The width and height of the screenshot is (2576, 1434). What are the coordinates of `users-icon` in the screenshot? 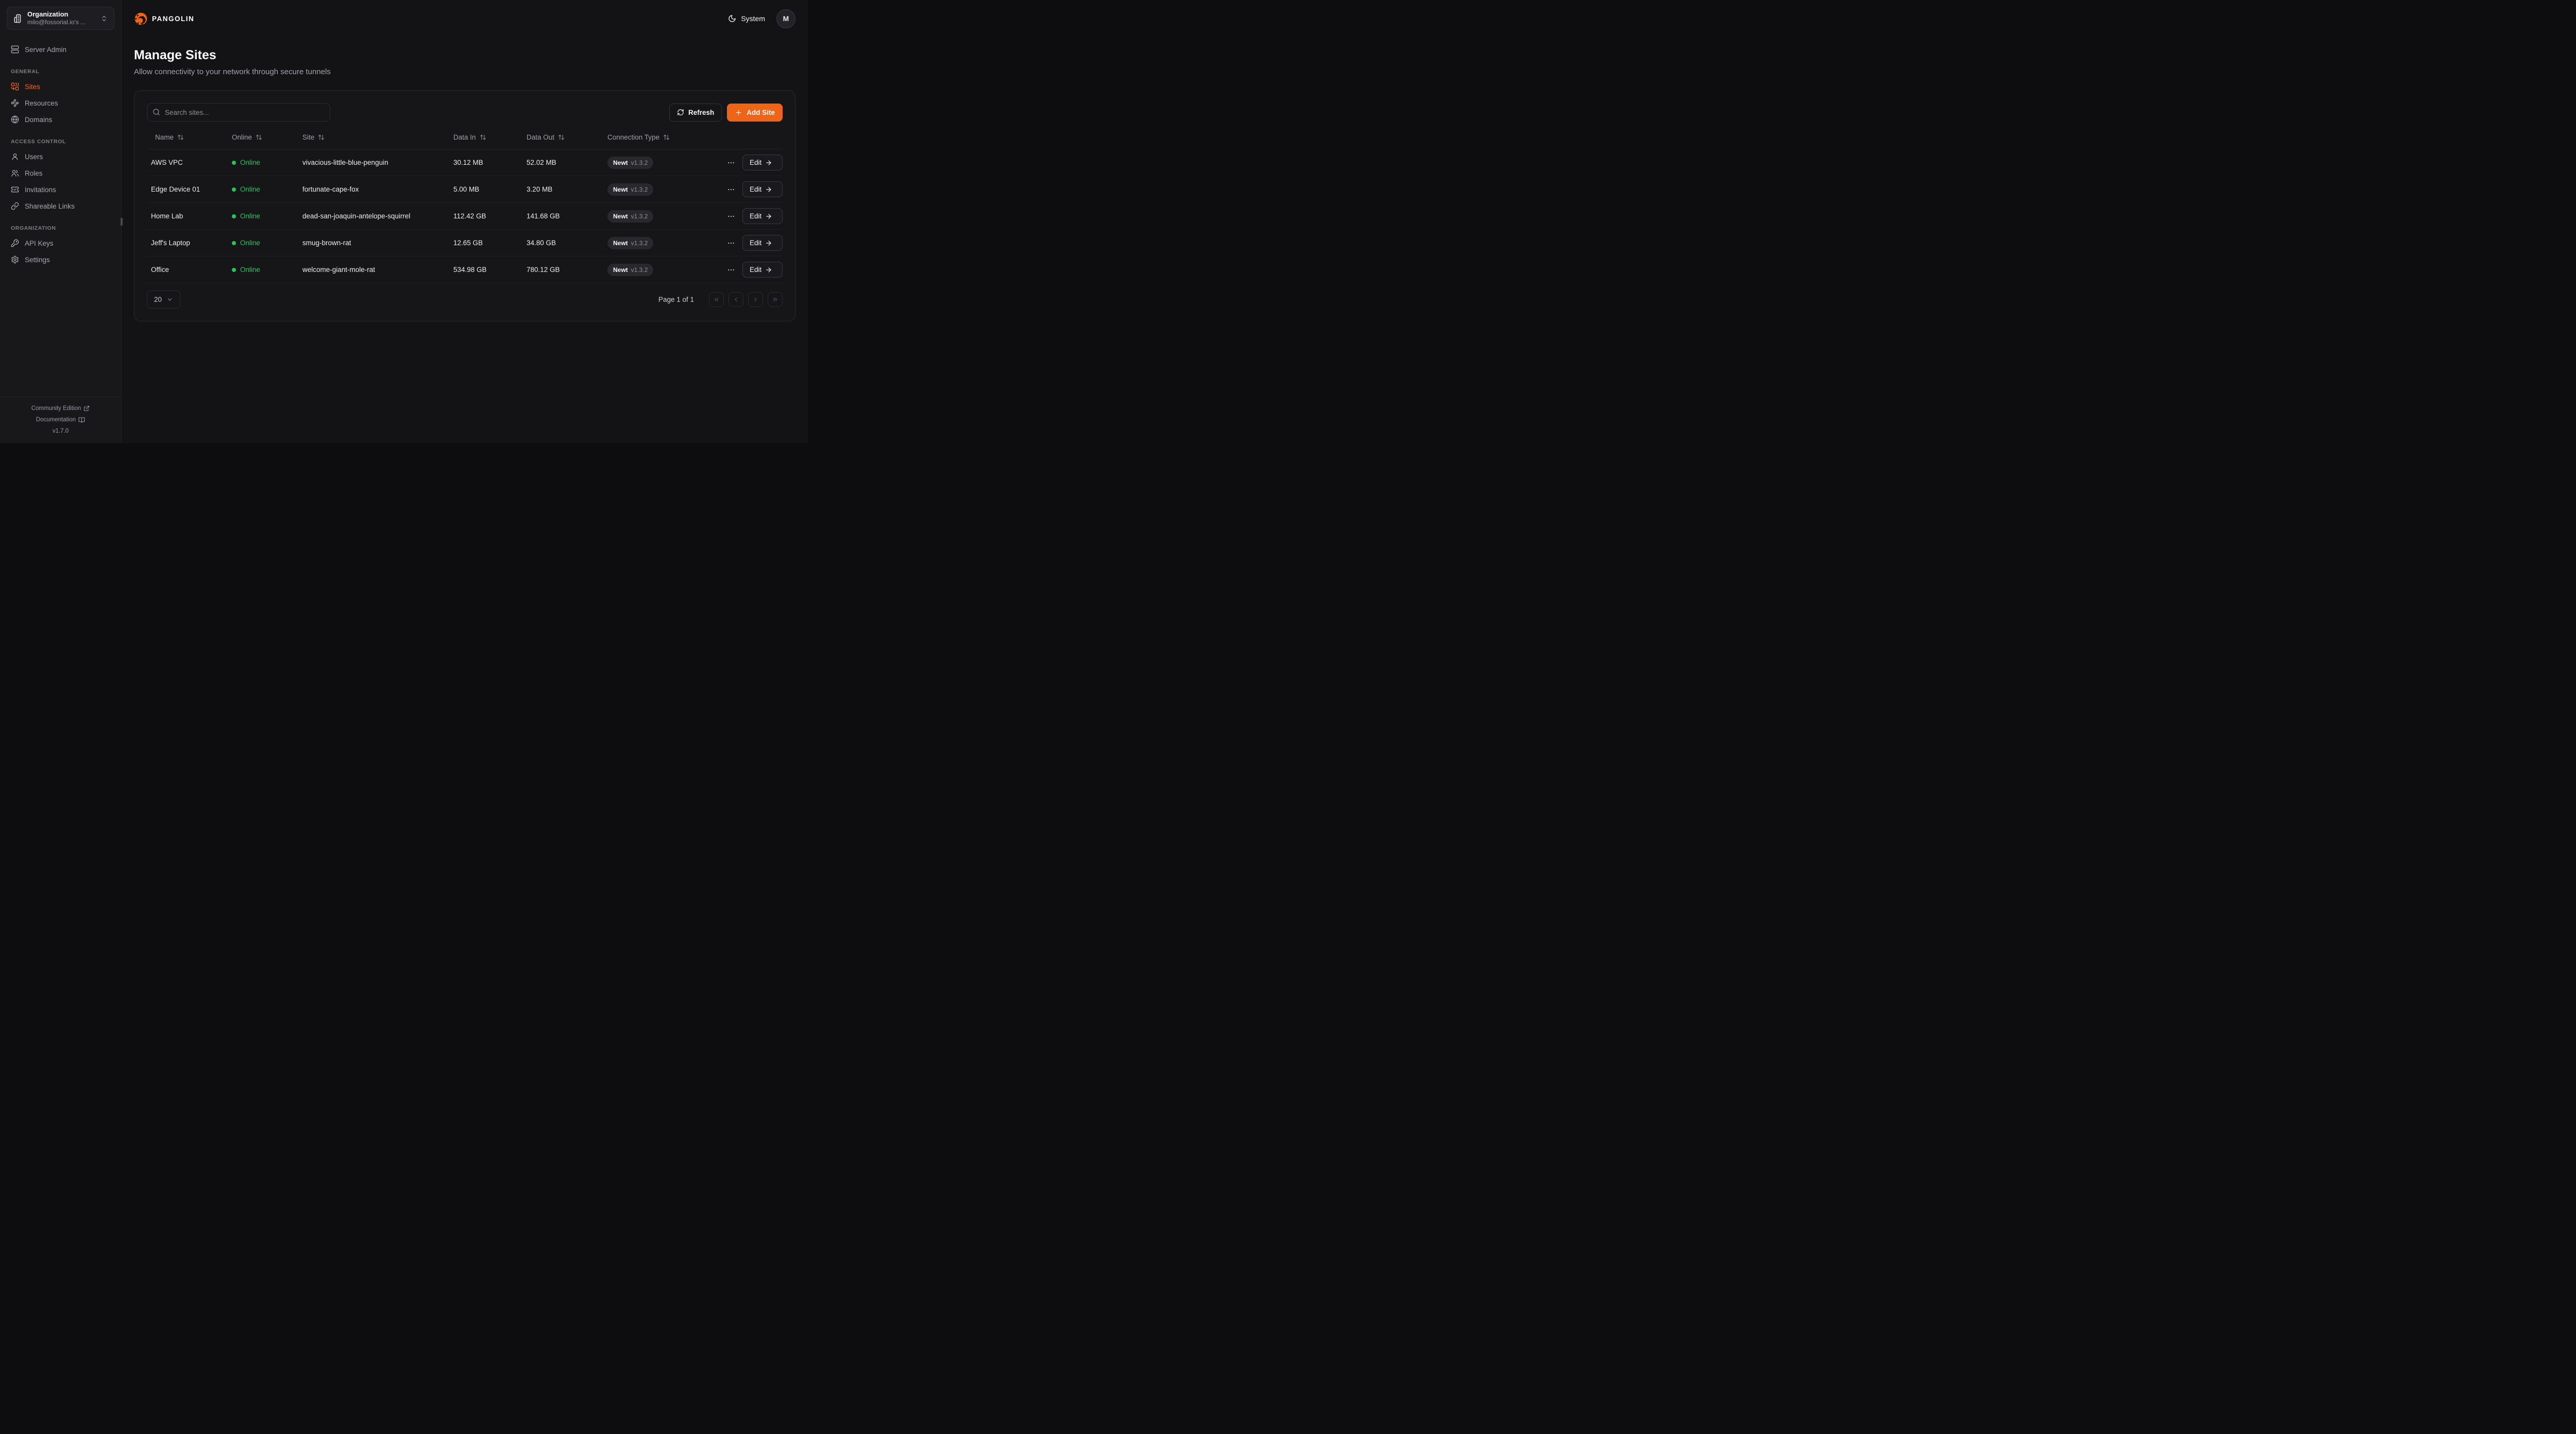 It's located at (15, 173).